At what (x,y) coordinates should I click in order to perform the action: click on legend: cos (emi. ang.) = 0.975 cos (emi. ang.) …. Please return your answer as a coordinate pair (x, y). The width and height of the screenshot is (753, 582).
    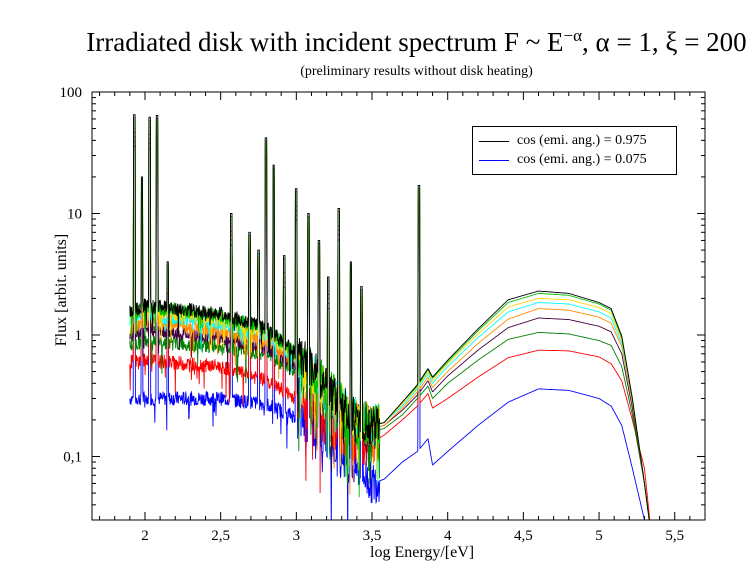
    Looking at the image, I should click on (574, 150).